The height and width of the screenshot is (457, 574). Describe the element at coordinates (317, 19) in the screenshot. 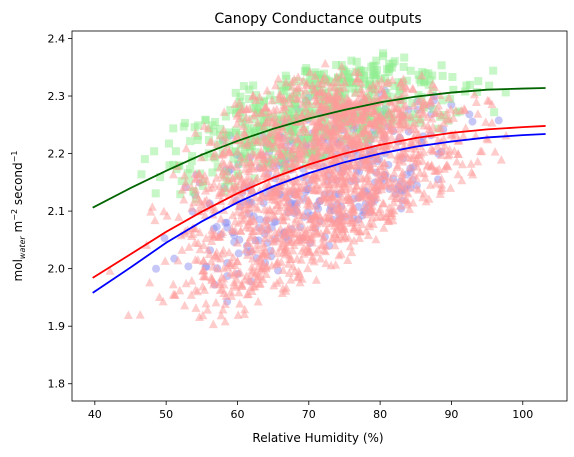

I see `chart-title: Canopy Conductance outputs` at that location.